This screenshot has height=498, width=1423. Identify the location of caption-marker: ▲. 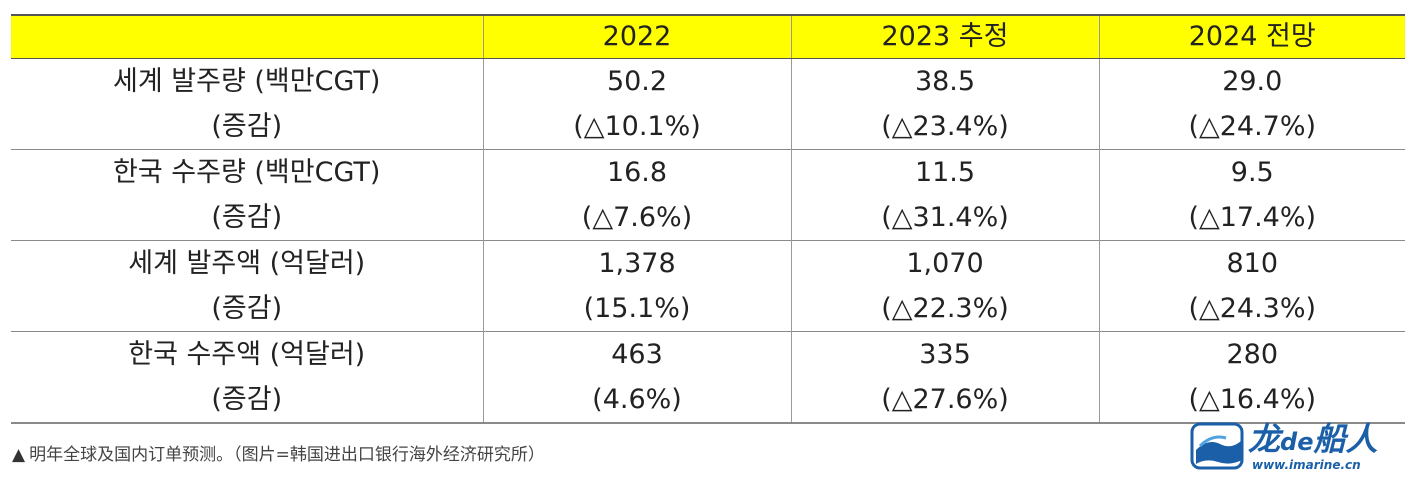
(19, 455).